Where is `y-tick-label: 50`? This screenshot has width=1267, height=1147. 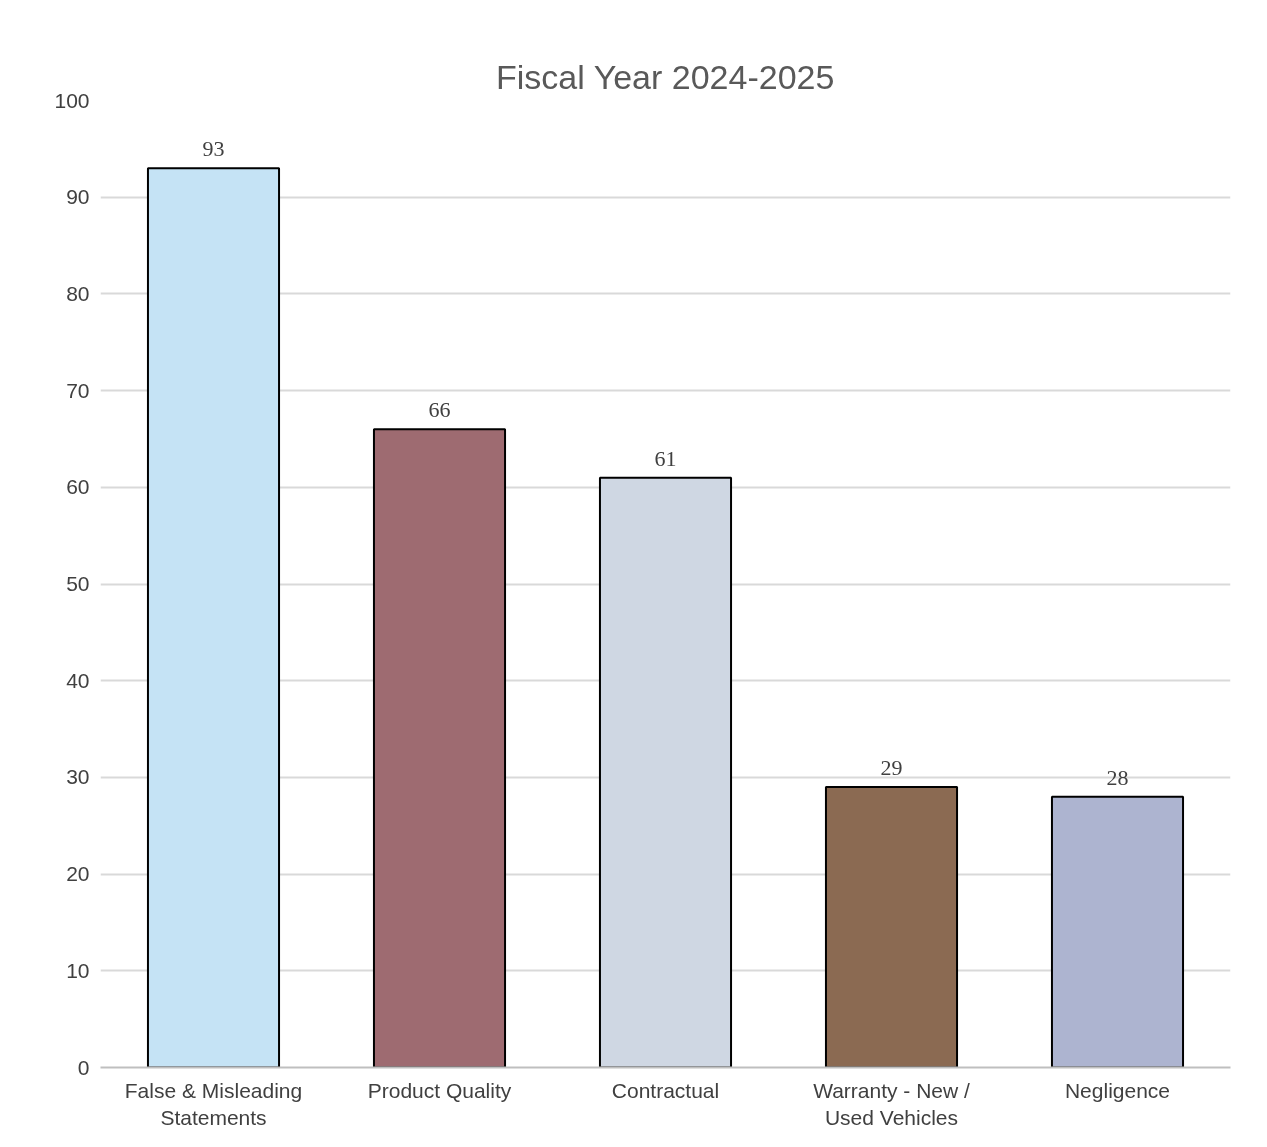 y-tick-label: 50 is located at coordinates (78, 583).